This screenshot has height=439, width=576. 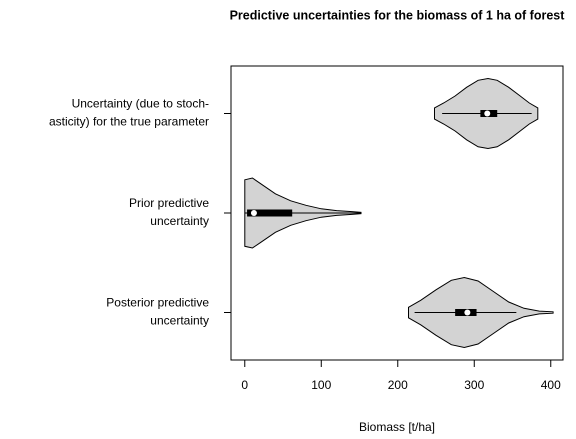 I want to click on x-tick-label: 100, so click(x=321, y=385).